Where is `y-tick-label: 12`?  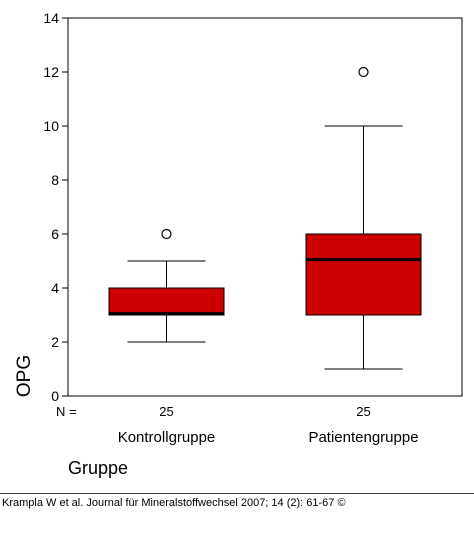 y-tick-label: 12 is located at coordinates (51, 72).